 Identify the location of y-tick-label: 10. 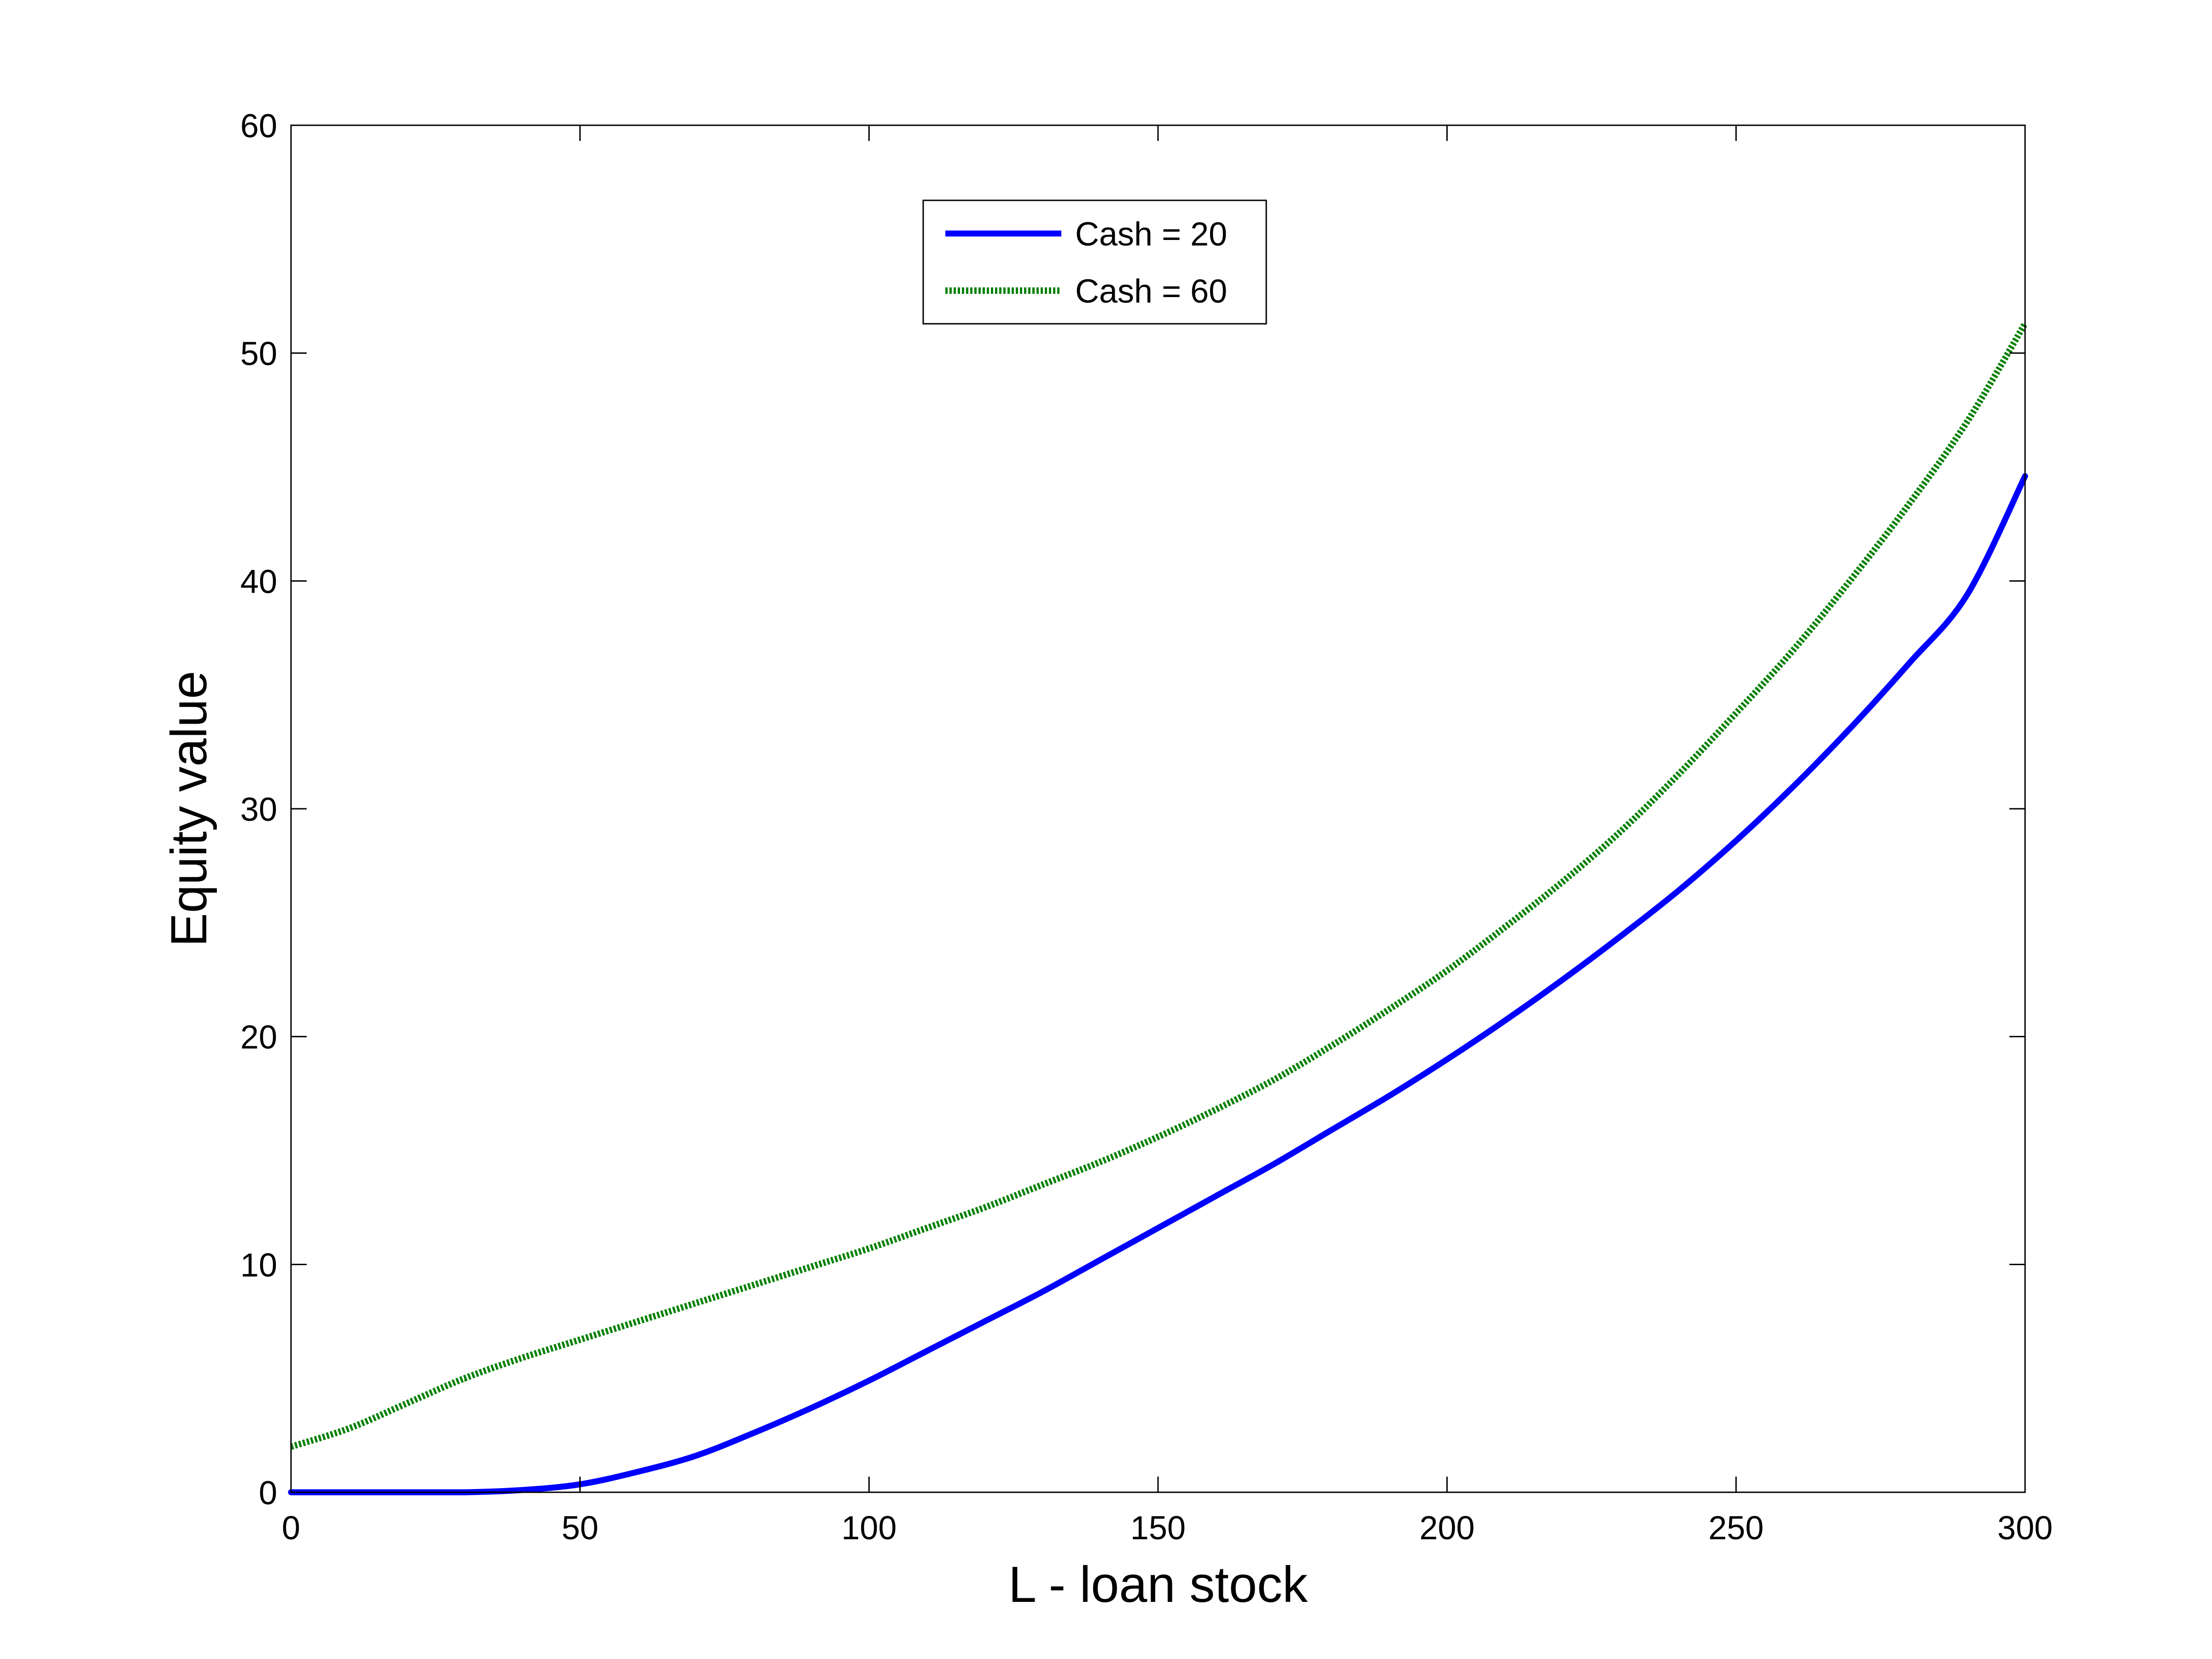
(259, 1265).